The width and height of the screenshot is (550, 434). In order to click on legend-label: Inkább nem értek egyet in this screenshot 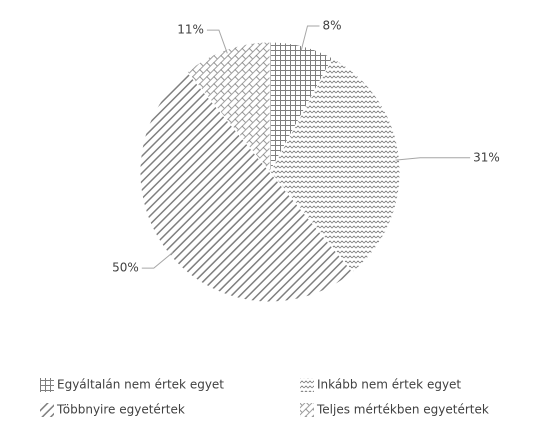, I will do `click(389, 385)`.